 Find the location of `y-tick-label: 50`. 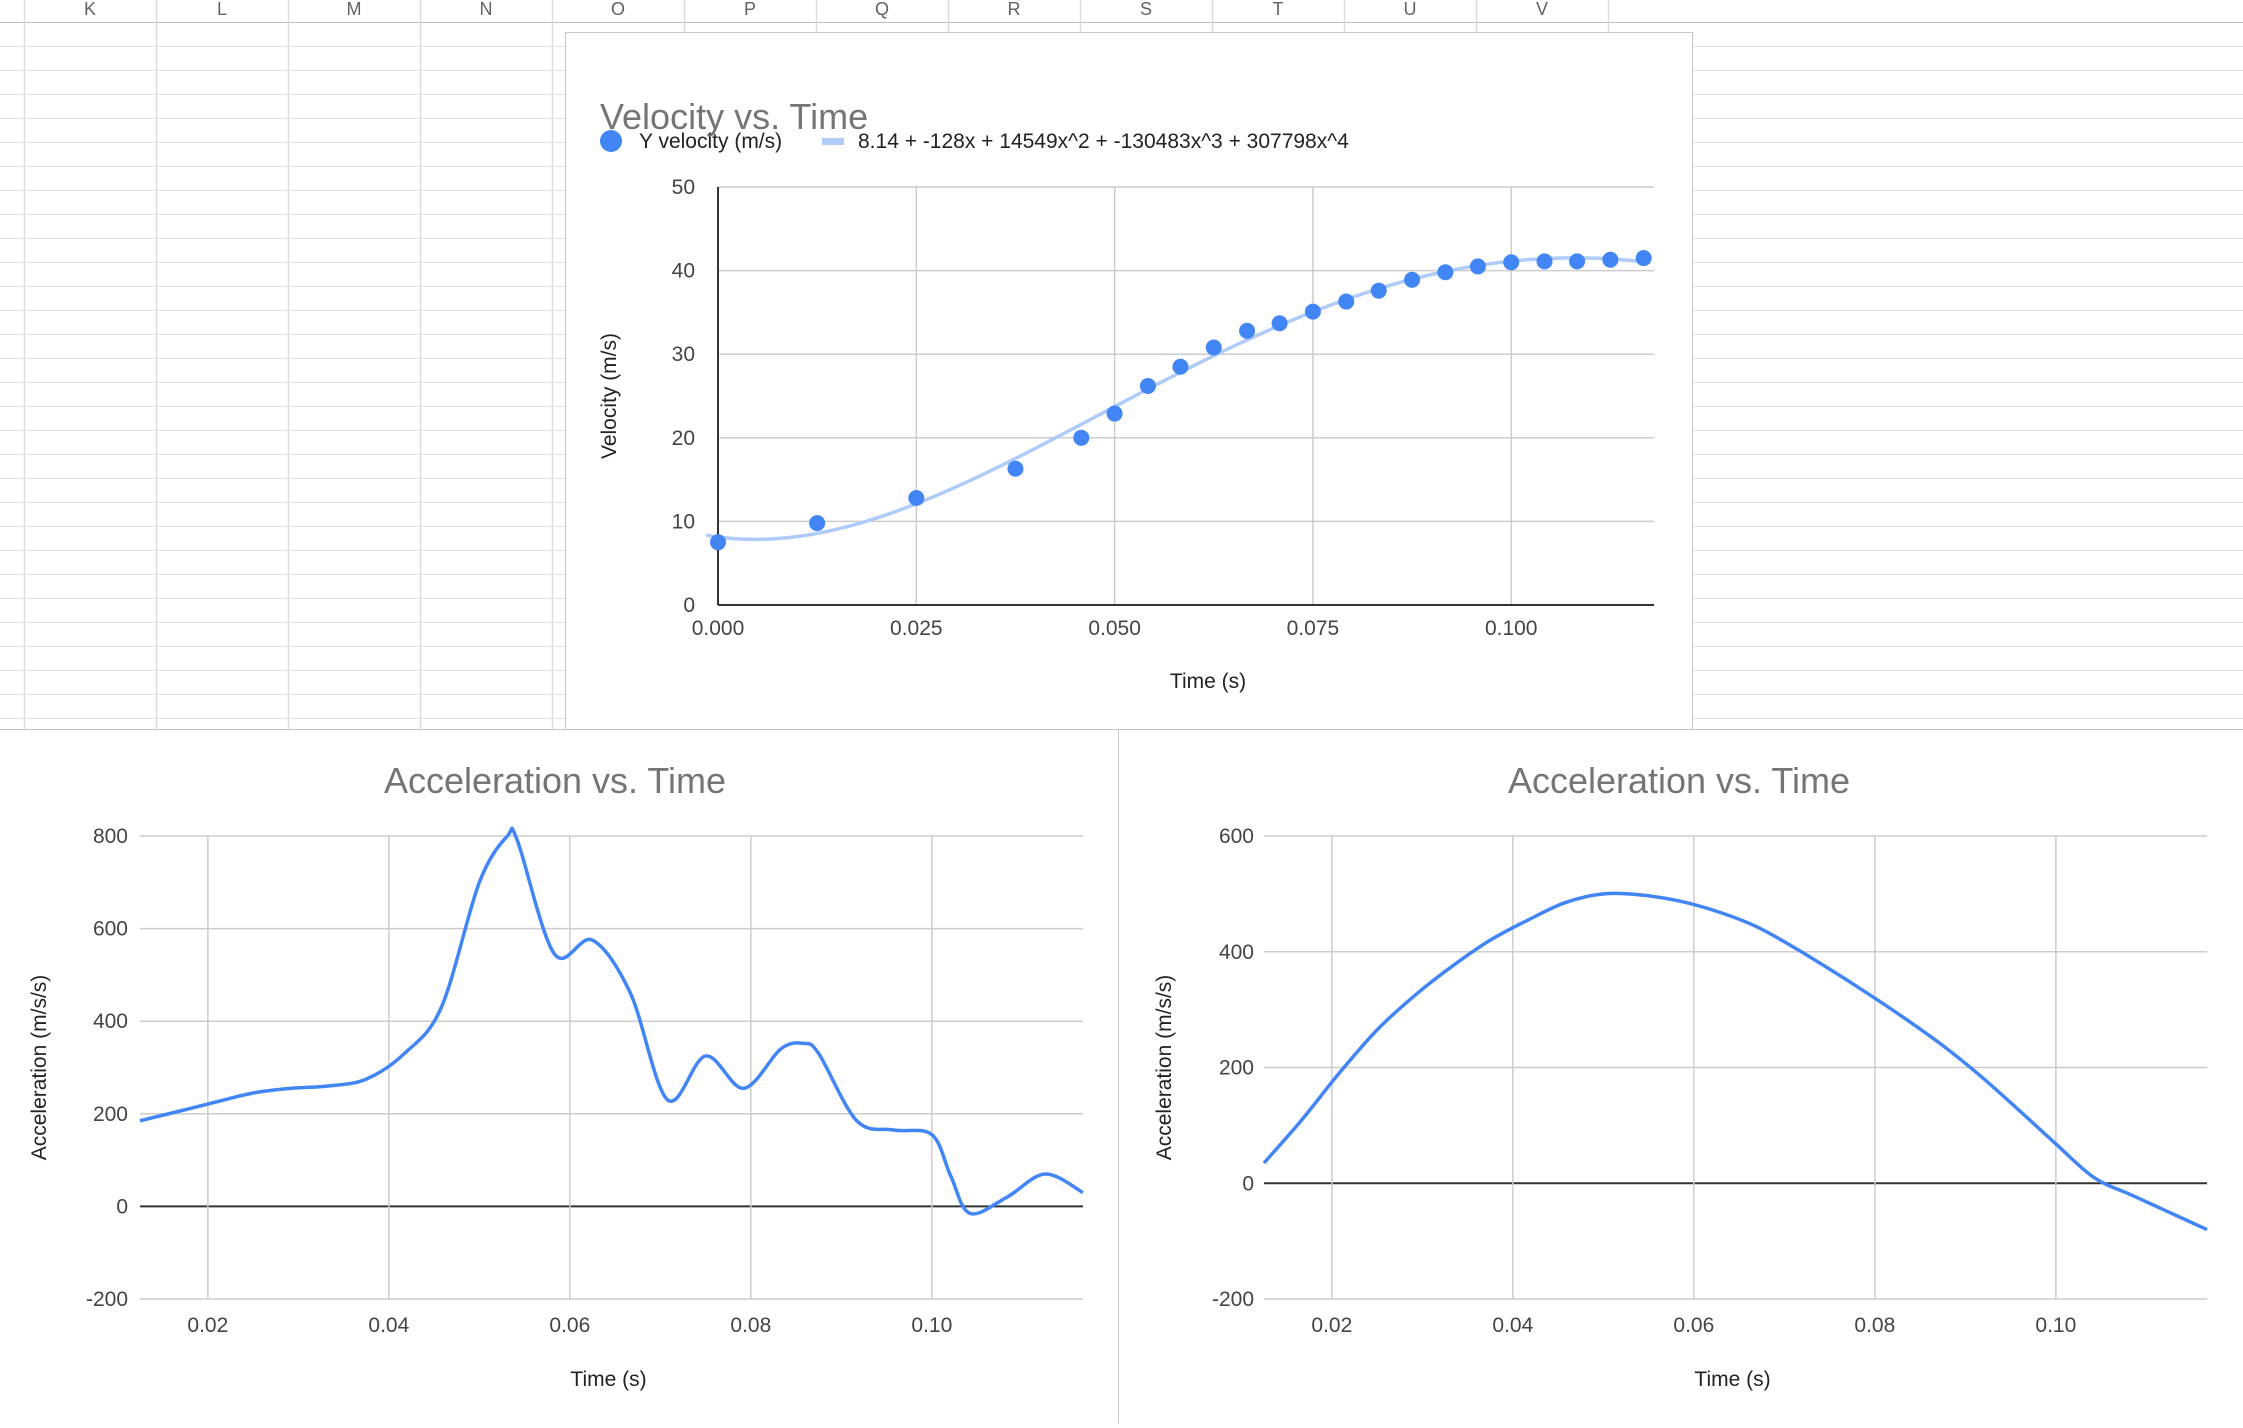

y-tick-label: 50 is located at coordinates (683, 187).